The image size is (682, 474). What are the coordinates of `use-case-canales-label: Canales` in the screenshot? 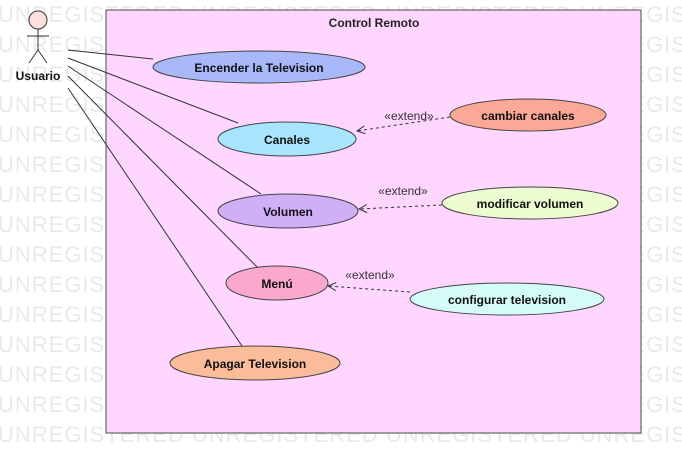 It's located at (287, 140).